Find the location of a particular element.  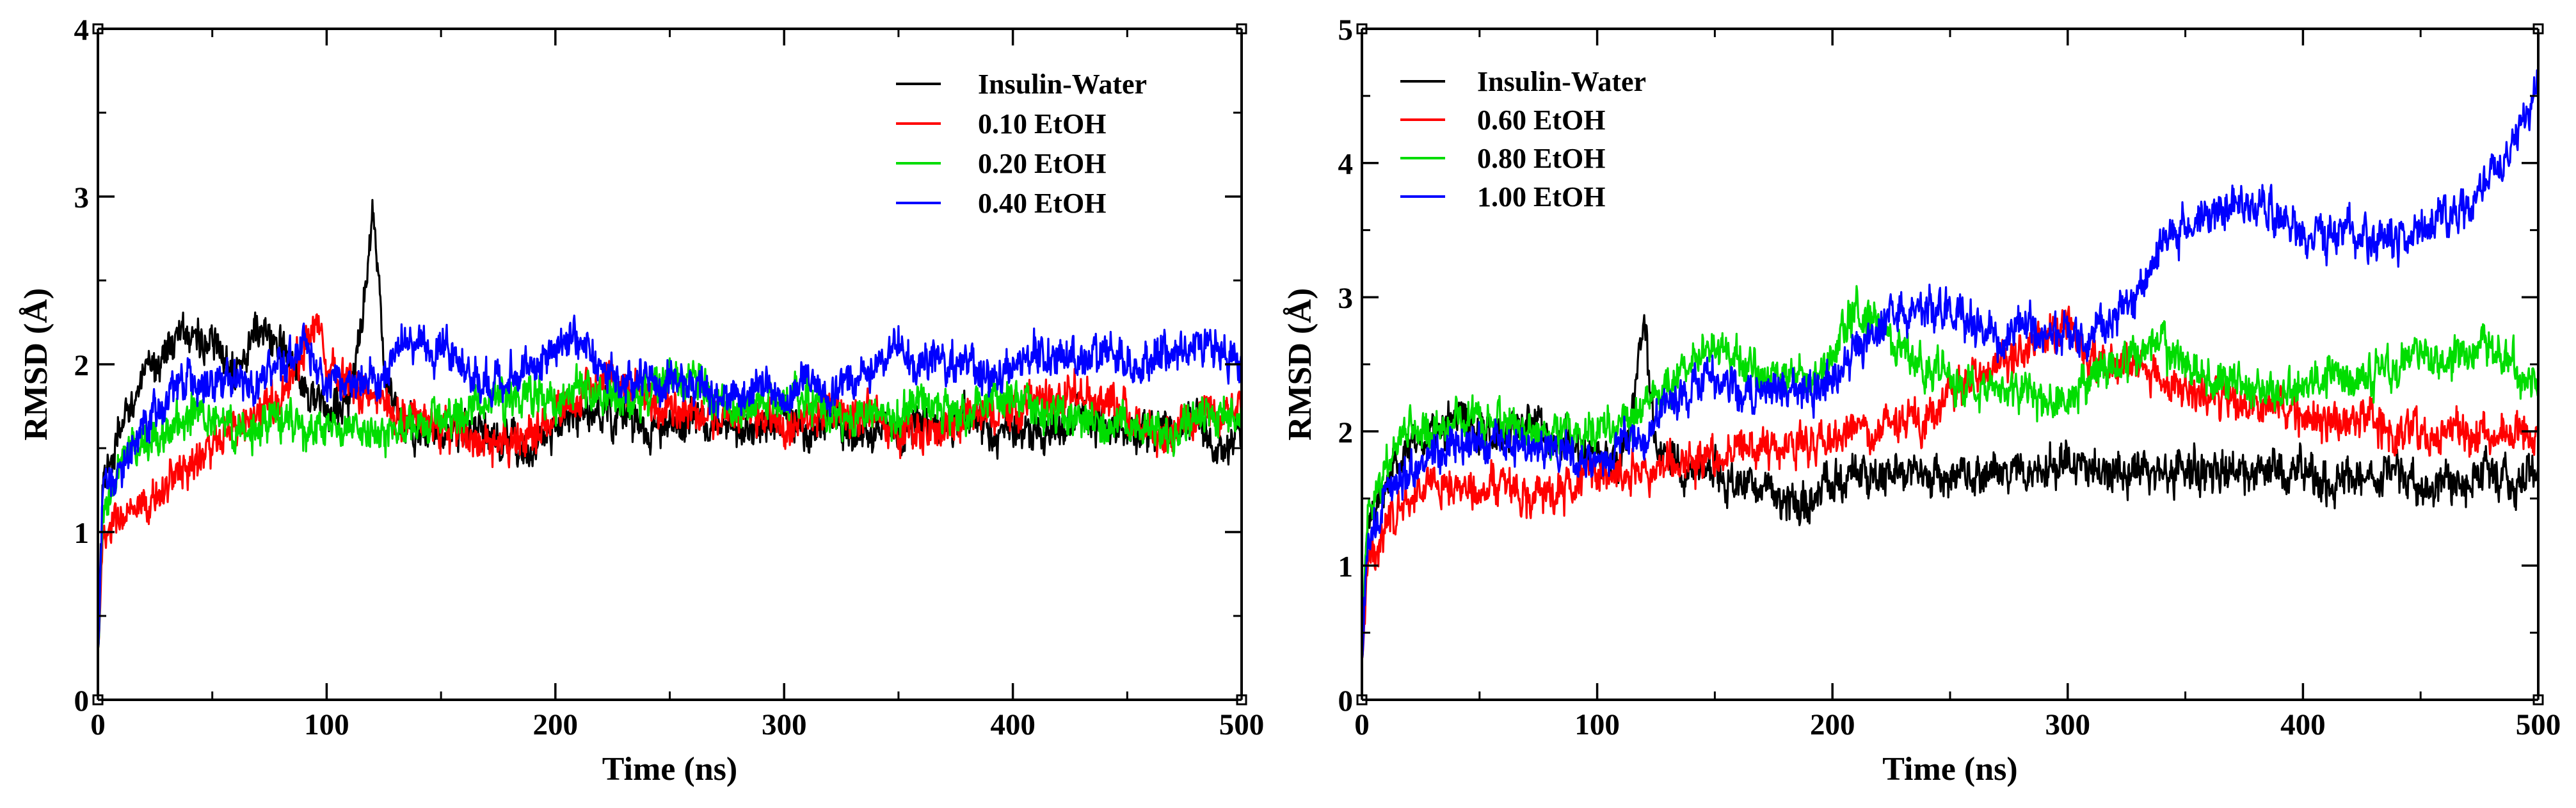

legend-label: 0.60 EtOH is located at coordinates (1541, 120).